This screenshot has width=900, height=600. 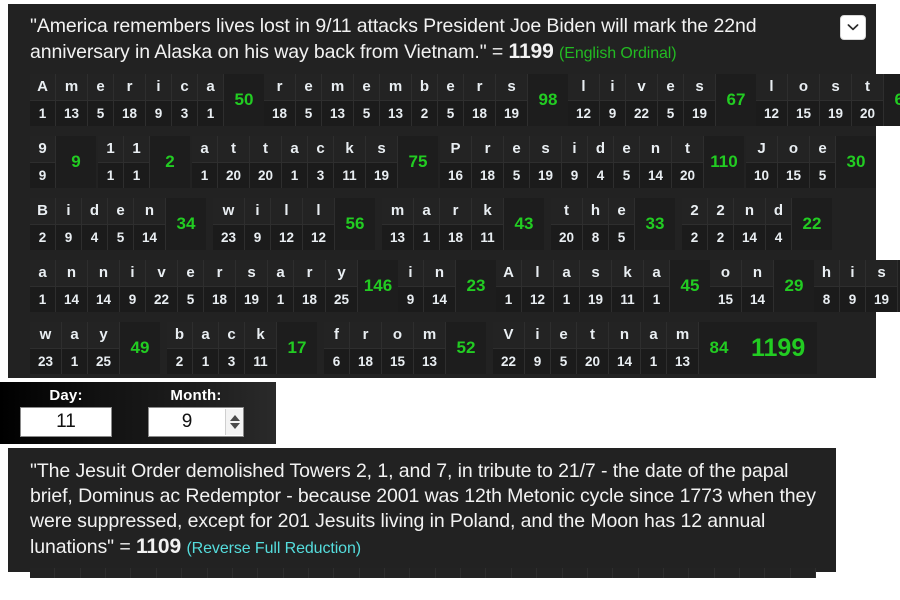 What do you see at coordinates (46, 348) in the screenshot?
I see `letter-cell: w 23` at bounding box center [46, 348].